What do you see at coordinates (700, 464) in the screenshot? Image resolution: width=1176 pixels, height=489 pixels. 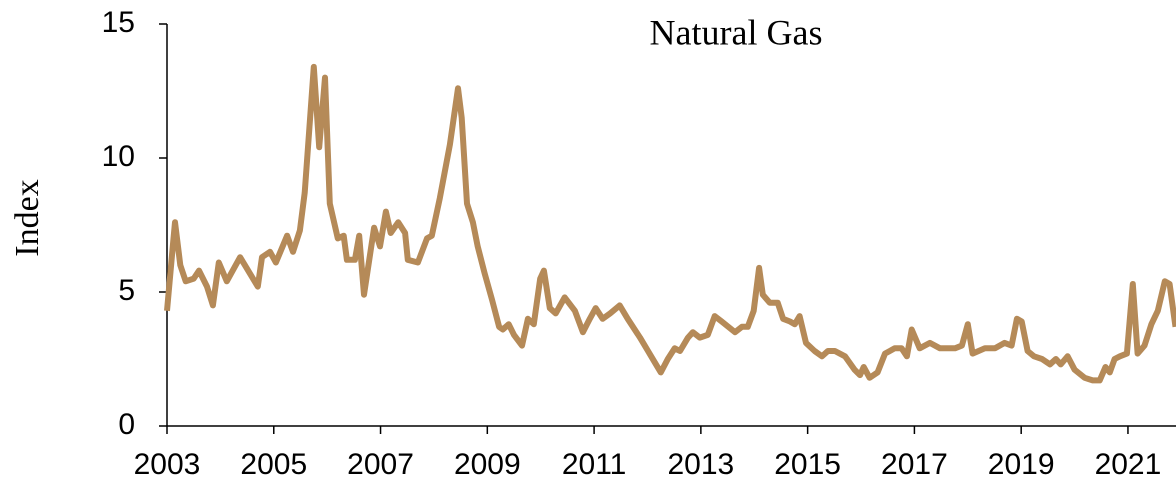 I see `x-tick-label: 2013` at bounding box center [700, 464].